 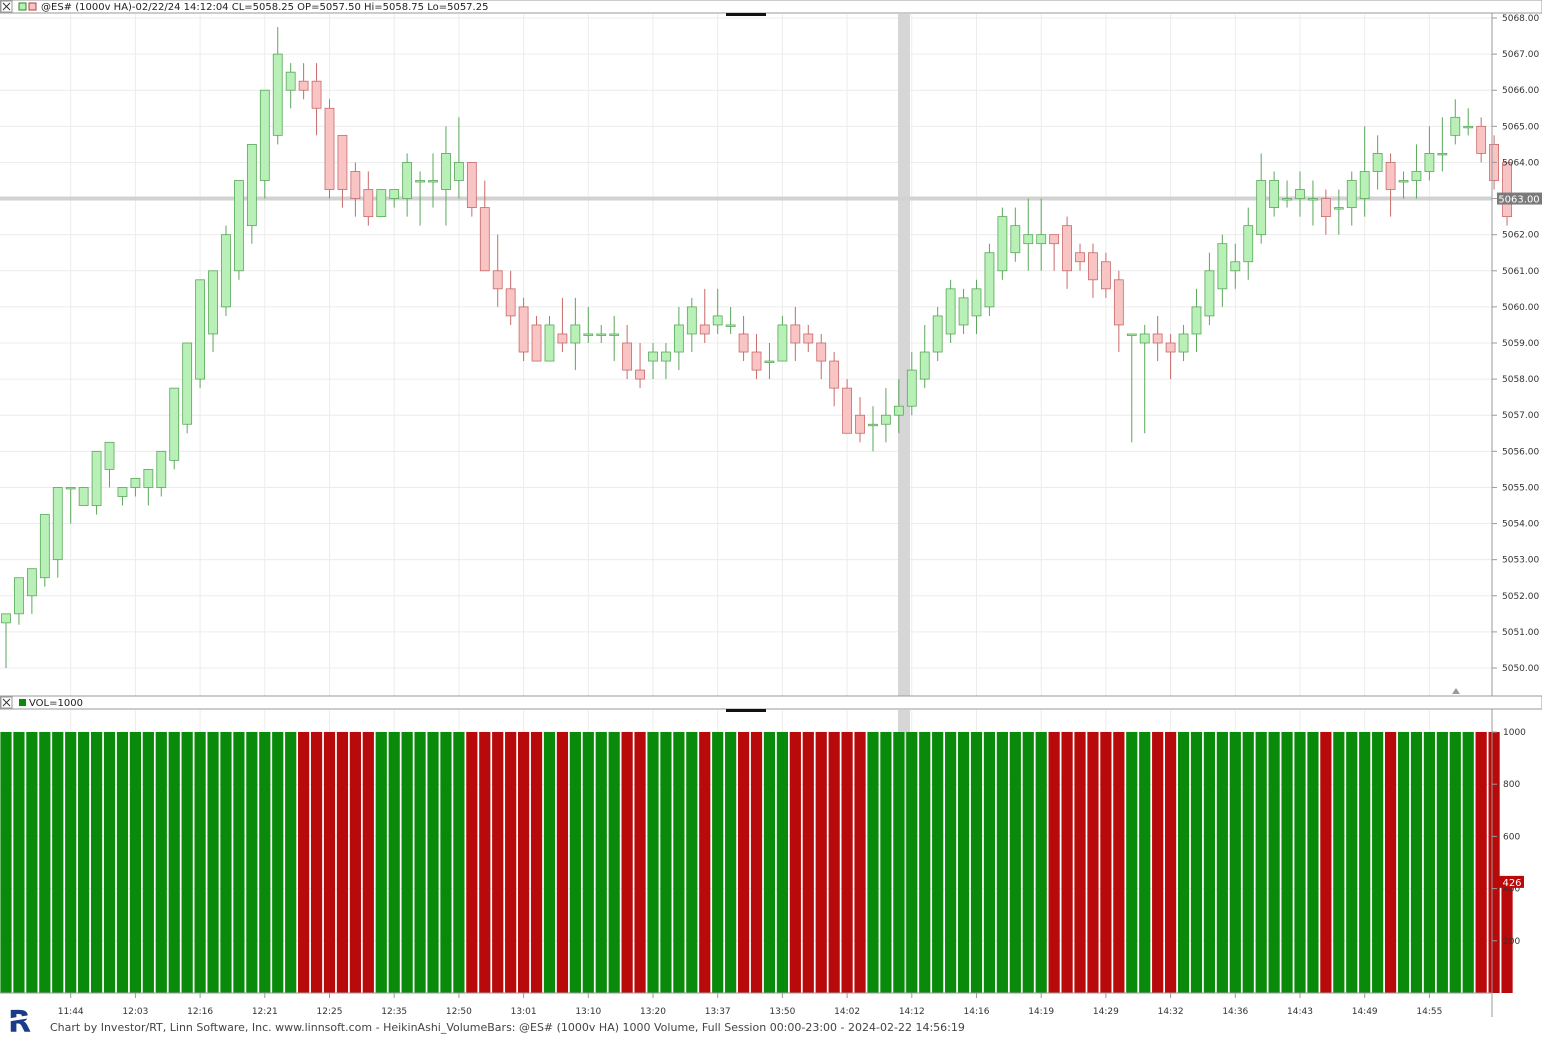 What do you see at coordinates (6, 6) in the screenshot?
I see `price-pane-close-icon` at bounding box center [6, 6].